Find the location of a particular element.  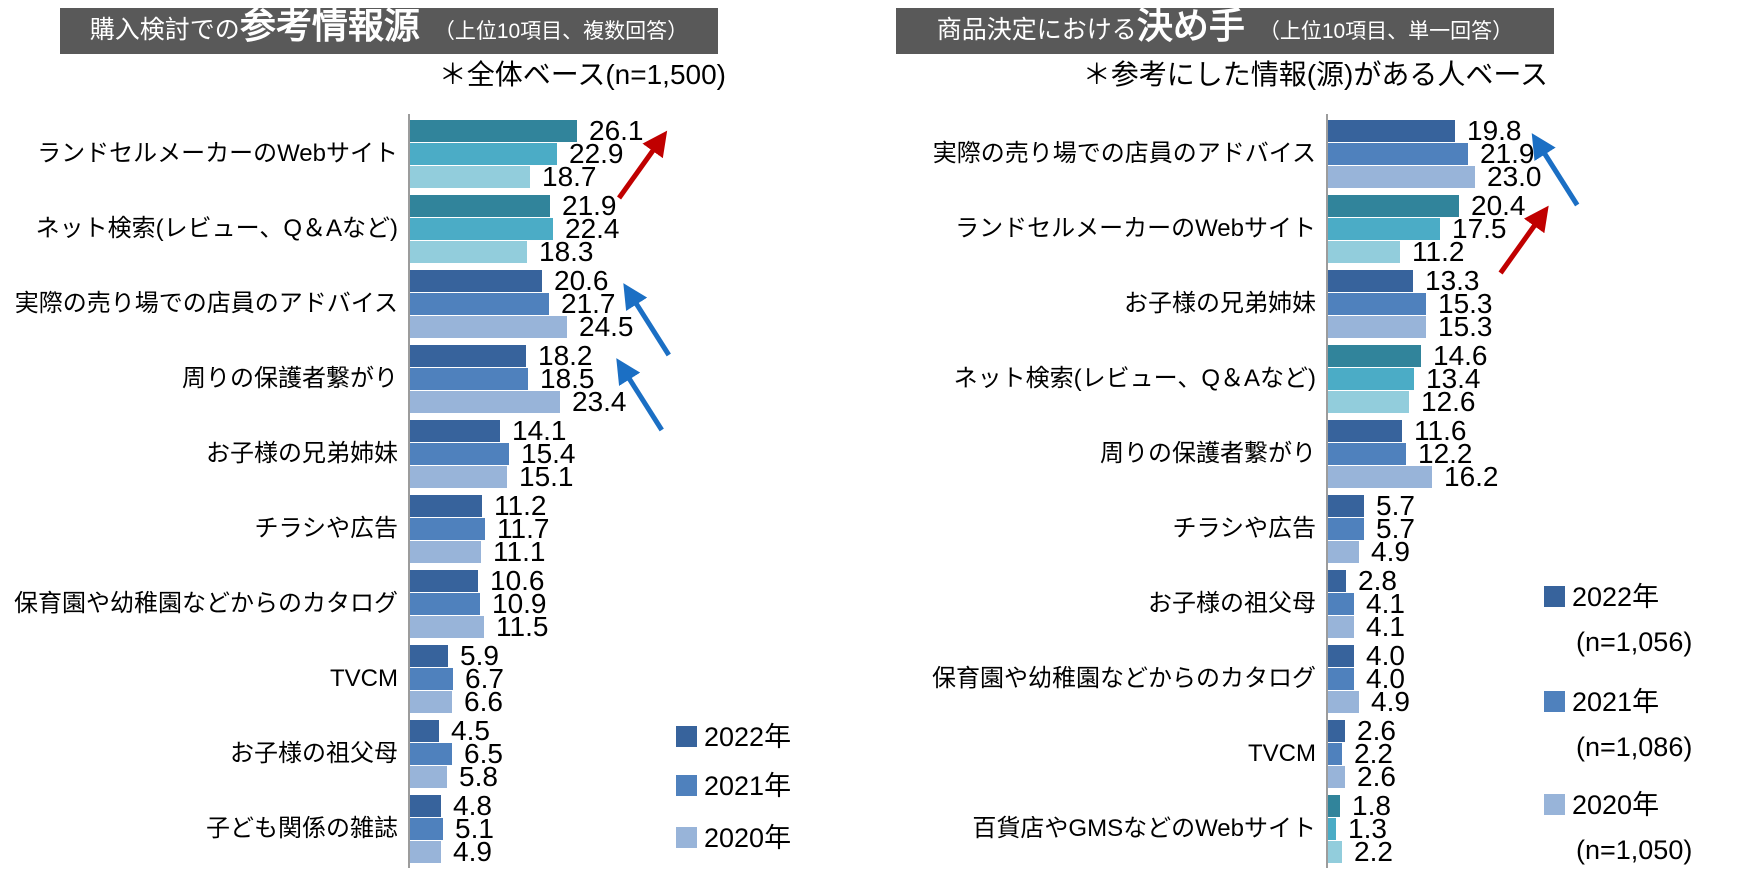

bar-value-label: 17.5 is located at coordinates (1479, 228).